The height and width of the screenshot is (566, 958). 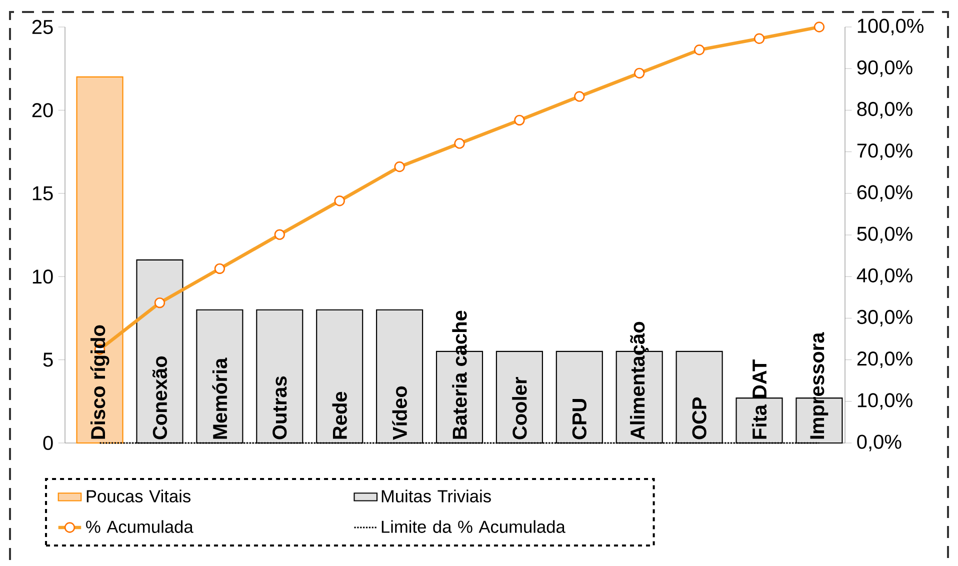 I want to click on x-tick-label: OCP, so click(x=699, y=418).